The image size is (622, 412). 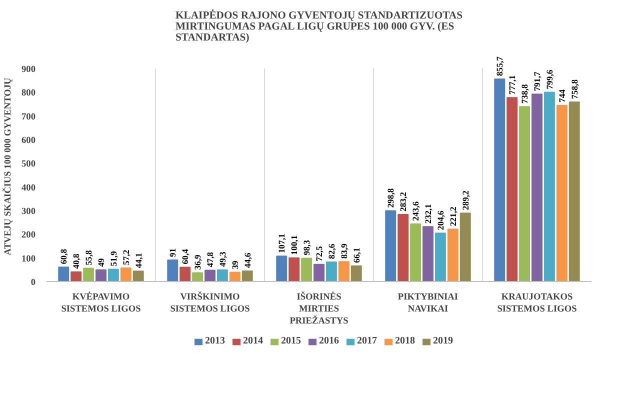 I want to click on data-label: 49,3, so click(x=222, y=259).